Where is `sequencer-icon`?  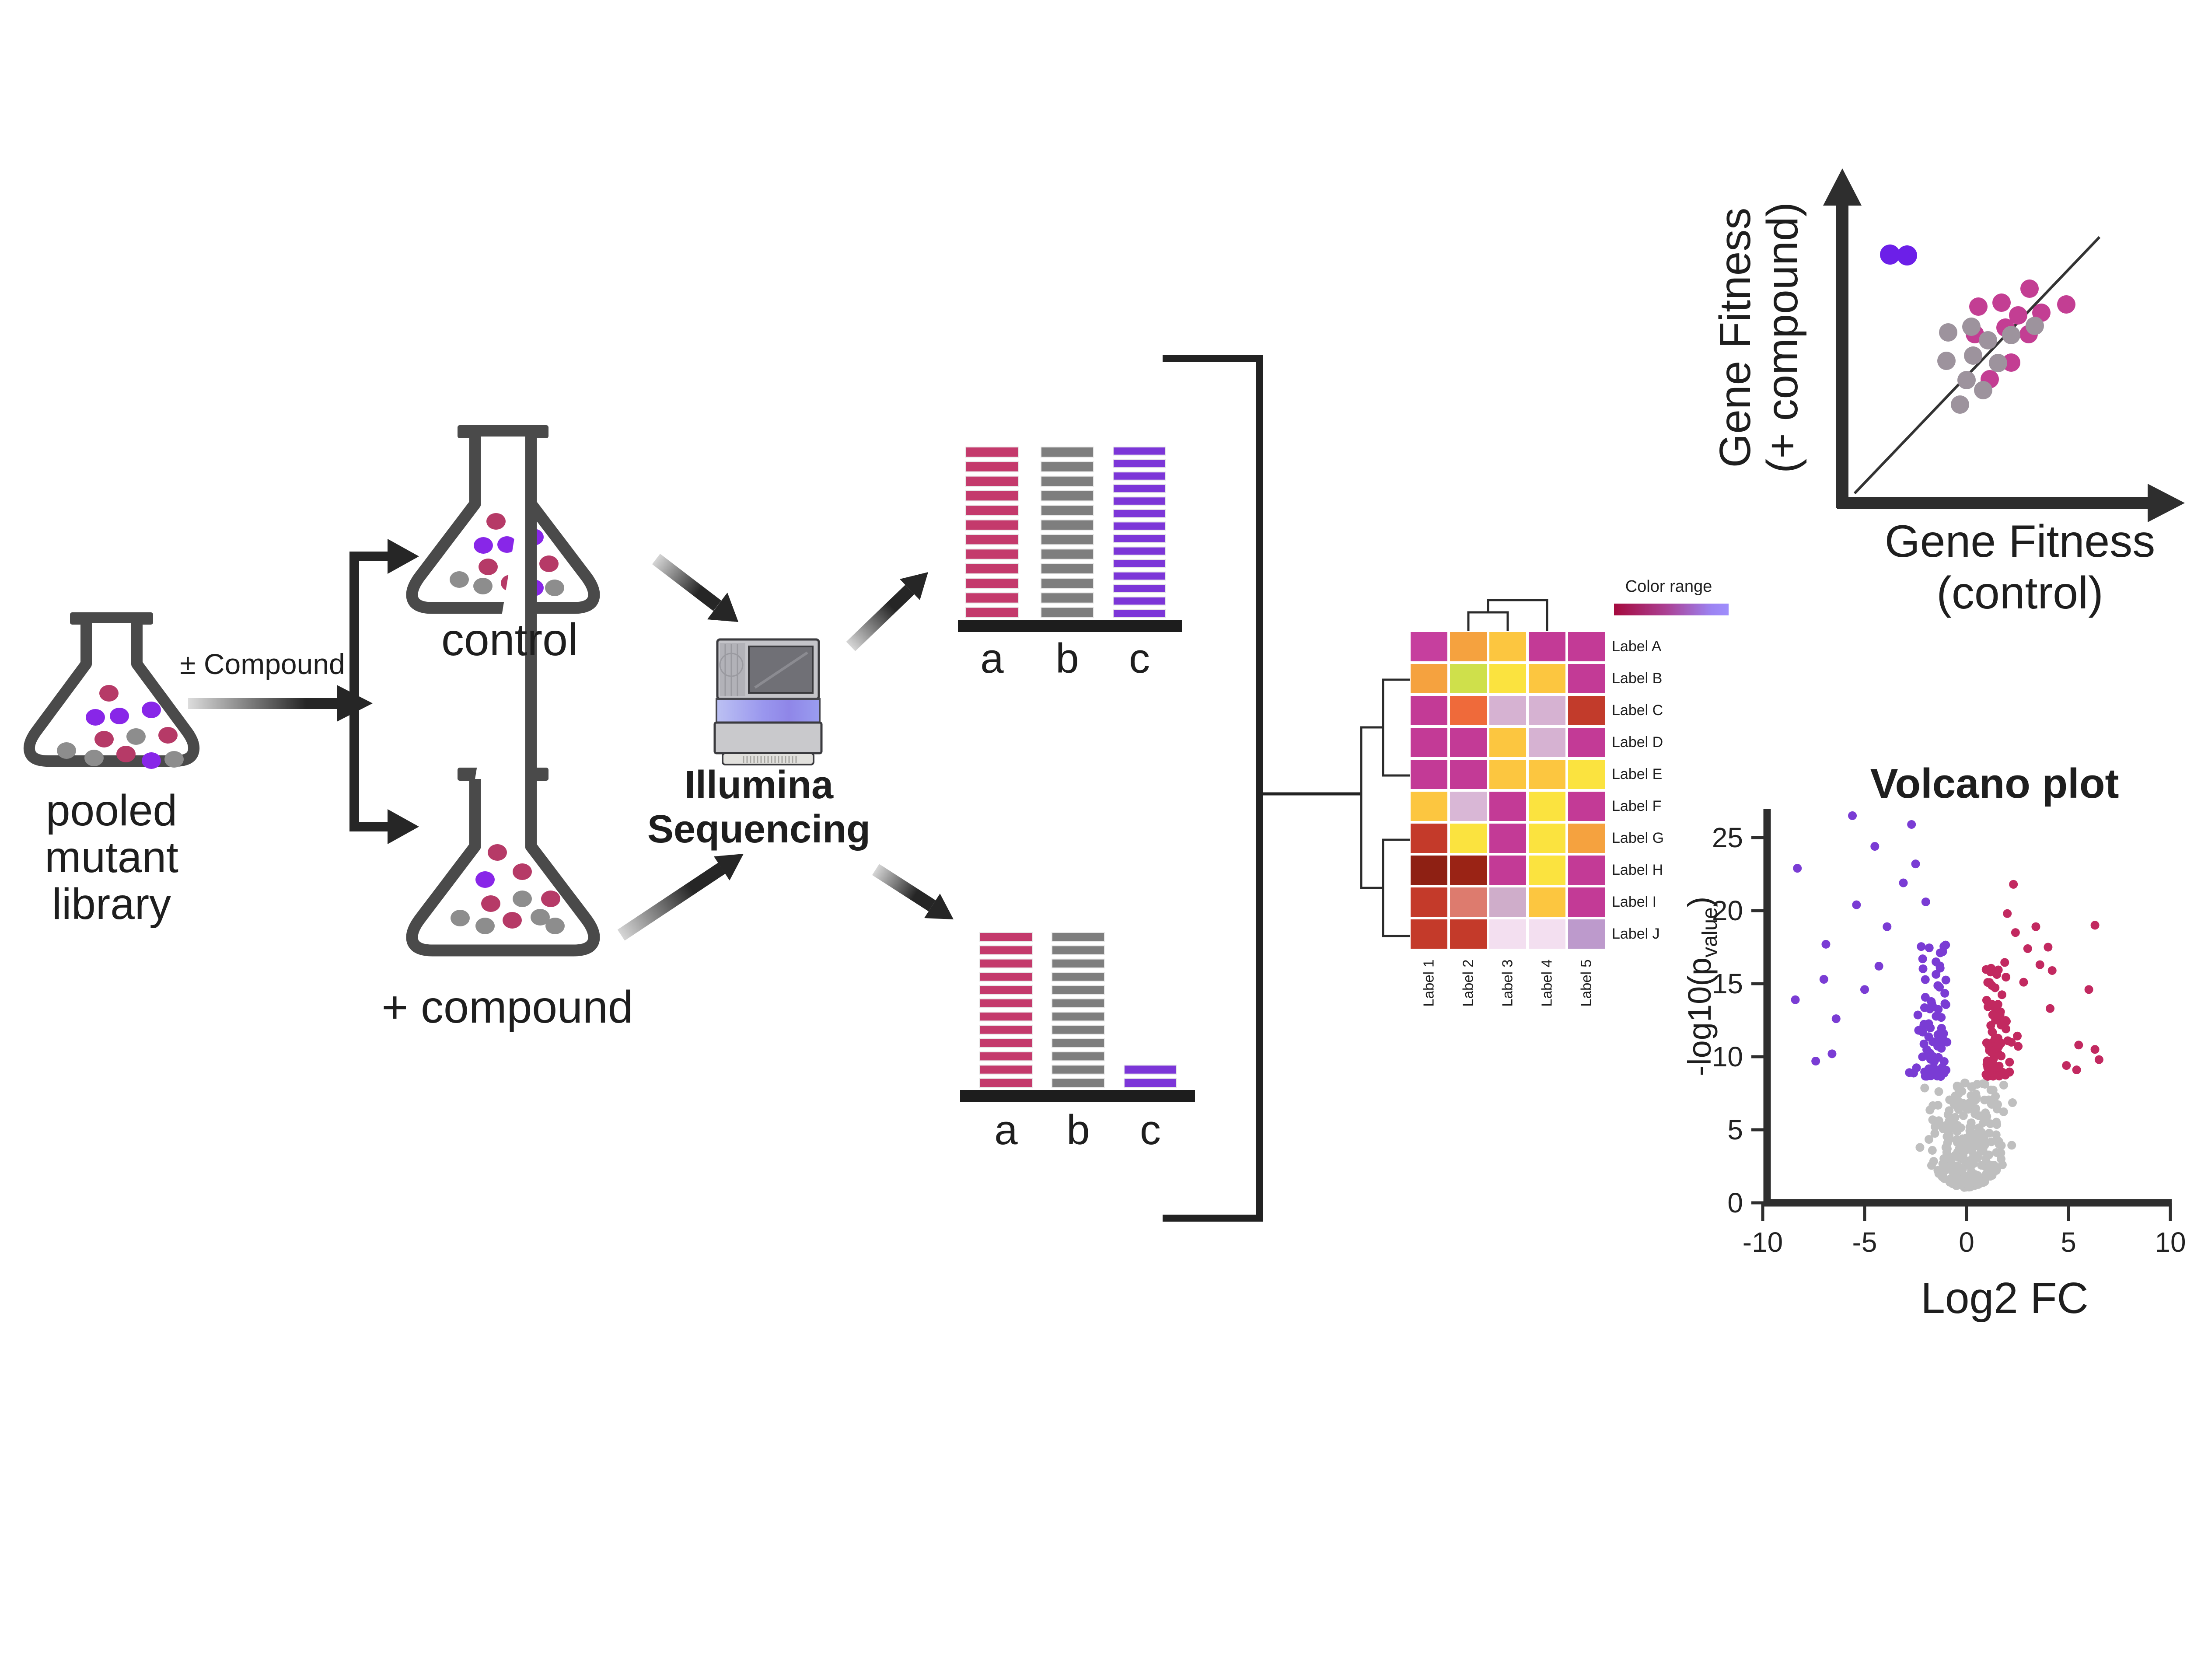 sequencer-icon is located at coordinates (768, 701).